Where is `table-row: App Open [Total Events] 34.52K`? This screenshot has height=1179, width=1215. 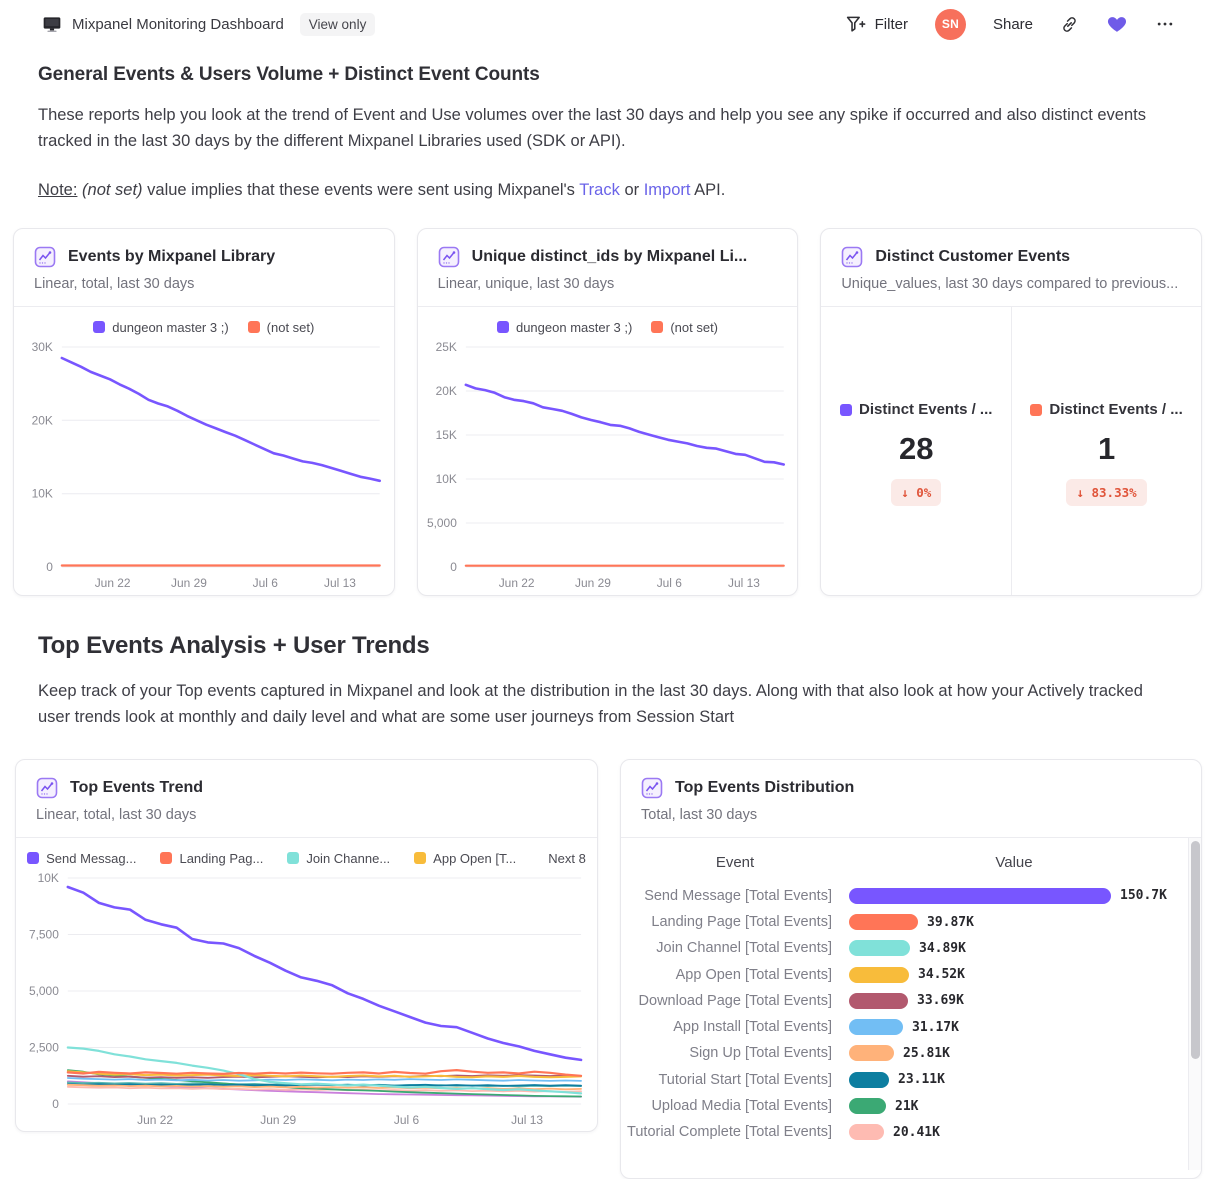
table-row: App Open [Total Events] 34.52K is located at coordinates (904, 974).